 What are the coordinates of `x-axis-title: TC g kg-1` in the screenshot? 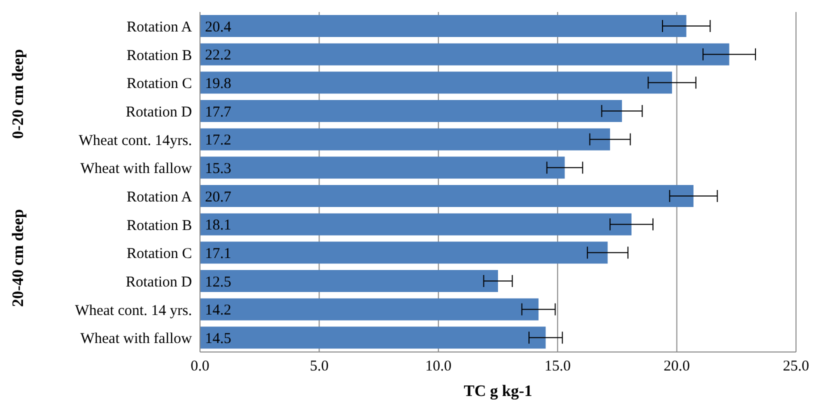 It's located at (498, 391).